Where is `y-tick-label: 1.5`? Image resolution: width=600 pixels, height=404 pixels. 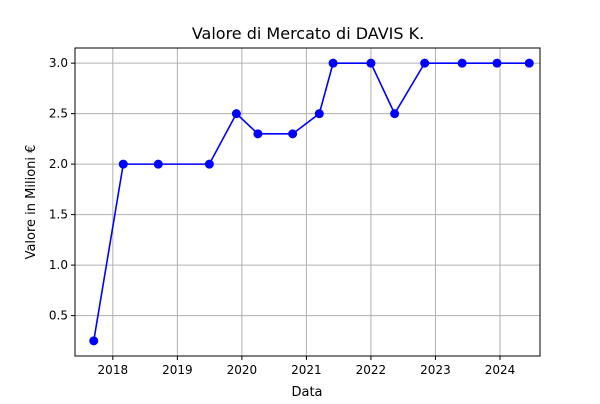 y-tick-label: 1.5 is located at coordinates (58, 215).